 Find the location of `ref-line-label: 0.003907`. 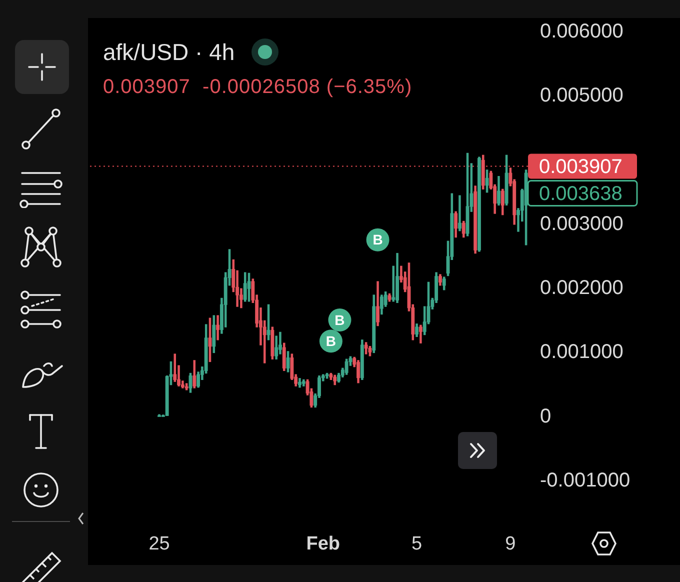

ref-line-label: 0.003907 is located at coordinates (580, 167).